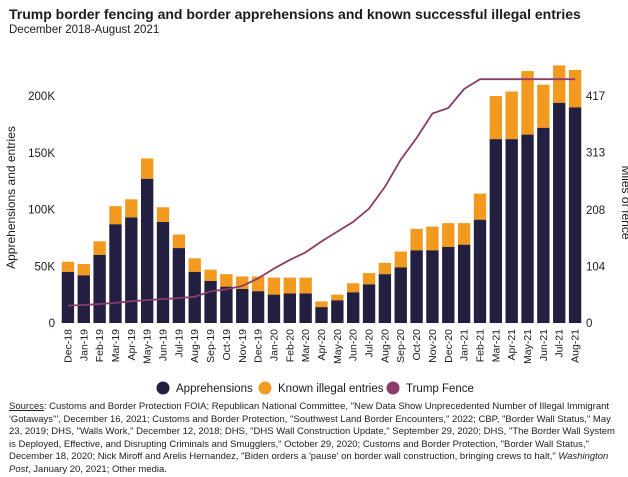  I want to click on x-tick-label: Dec-20, so click(449, 346).